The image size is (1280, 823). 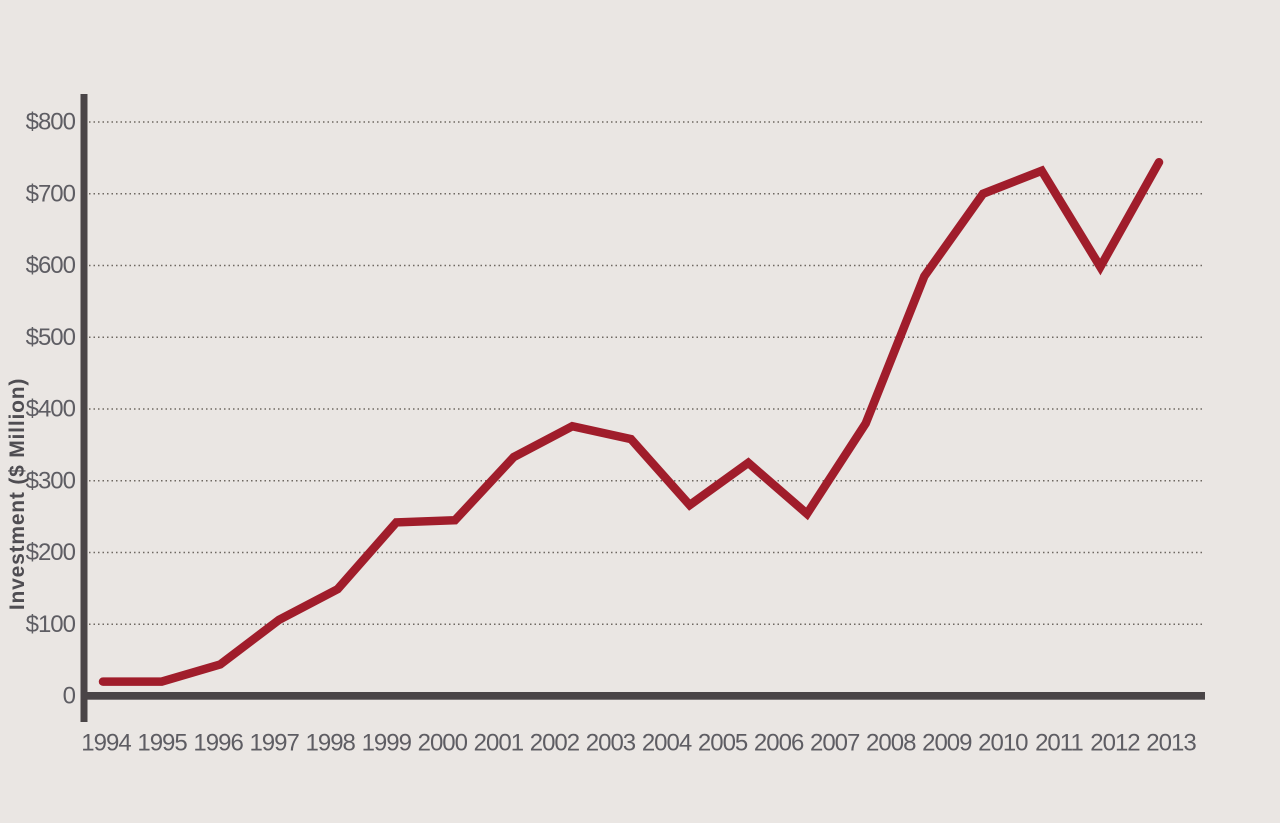 What do you see at coordinates (51, 122) in the screenshot?
I see `y-tick-label: $800` at bounding box center [51, 122].